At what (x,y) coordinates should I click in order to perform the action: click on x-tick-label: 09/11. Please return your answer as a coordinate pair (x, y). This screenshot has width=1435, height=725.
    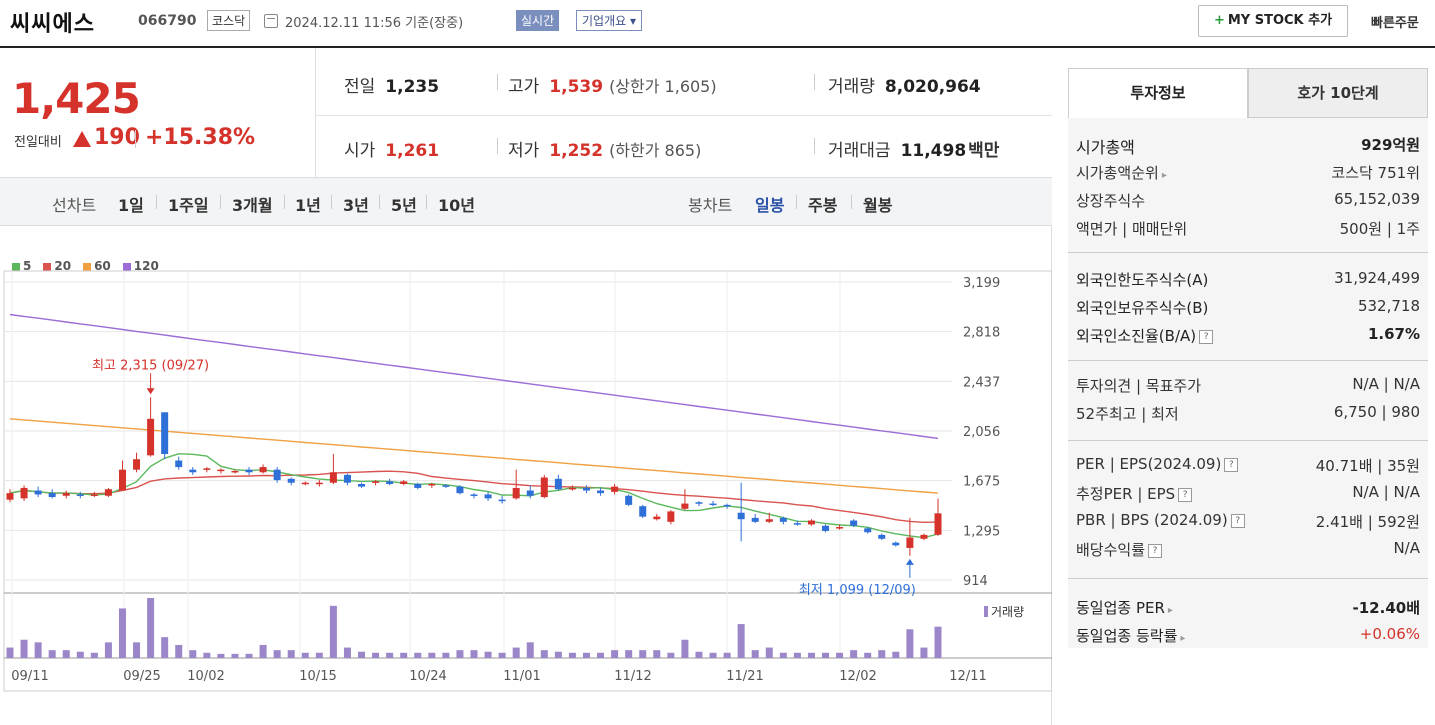
    Looking at the image, I should click on (29, 676).